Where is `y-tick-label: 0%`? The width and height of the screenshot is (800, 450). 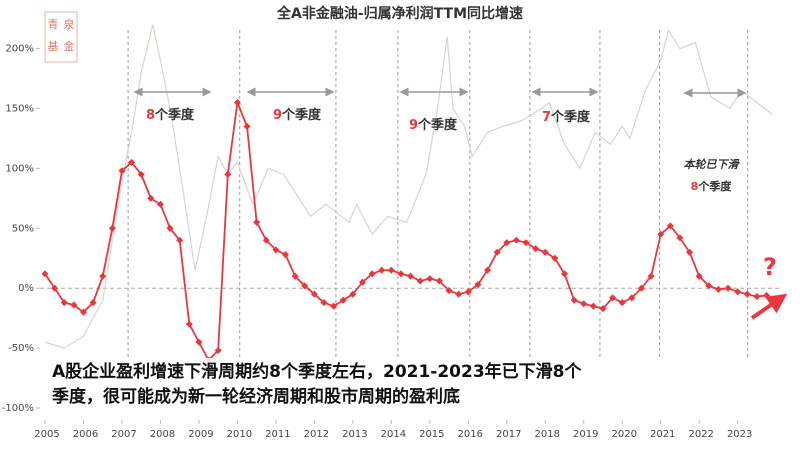
y-tick-label: 0% is located at coordinates (26, 288).